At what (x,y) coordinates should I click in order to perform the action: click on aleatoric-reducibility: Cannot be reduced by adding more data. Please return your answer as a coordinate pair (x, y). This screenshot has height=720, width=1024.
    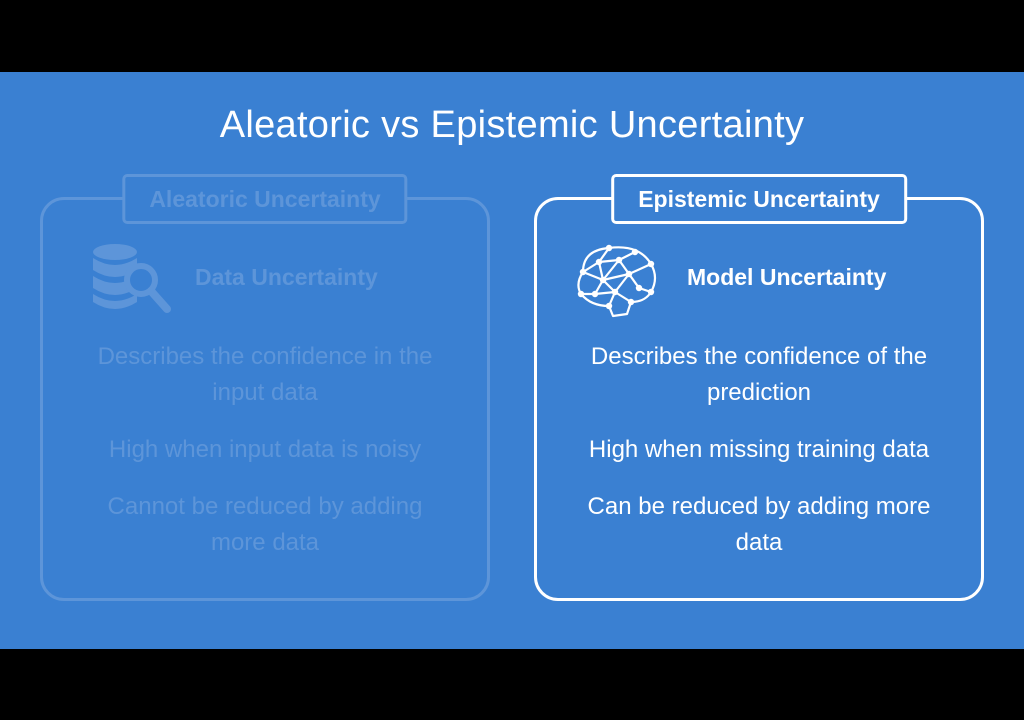
    Looking at the image, I should click on (265, 525).